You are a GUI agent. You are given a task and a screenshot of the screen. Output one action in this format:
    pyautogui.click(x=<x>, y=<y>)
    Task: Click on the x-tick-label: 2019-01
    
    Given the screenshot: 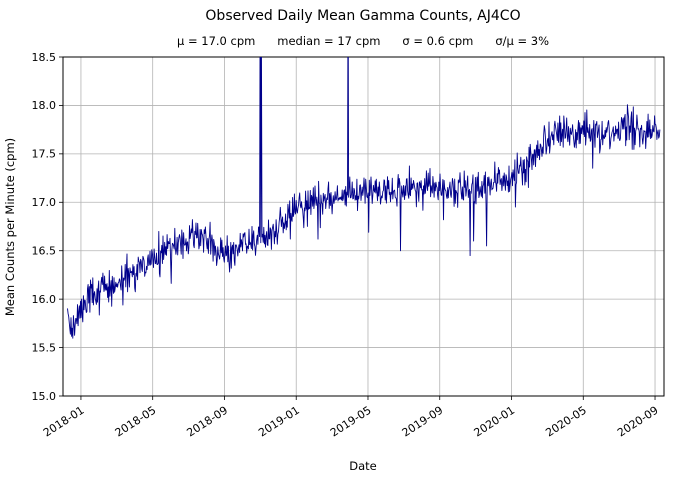 What is the action you would take?
    pyautogui.click(x=279, y=422)
    